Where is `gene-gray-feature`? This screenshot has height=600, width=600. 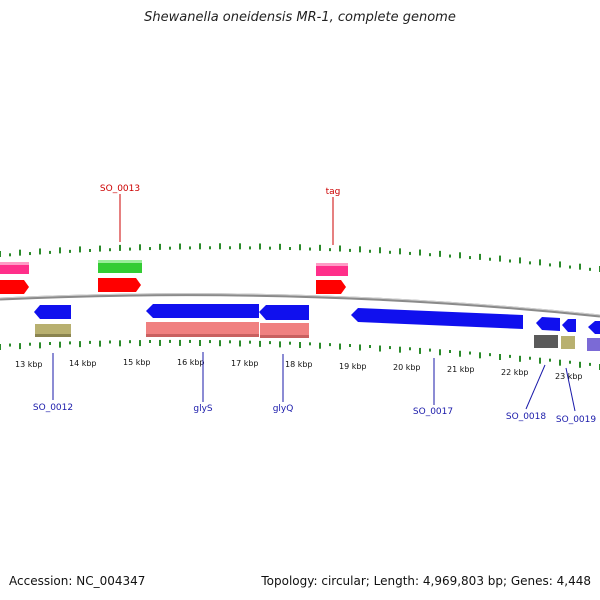
gene-gray-feature is located at coordinates (546, 341).